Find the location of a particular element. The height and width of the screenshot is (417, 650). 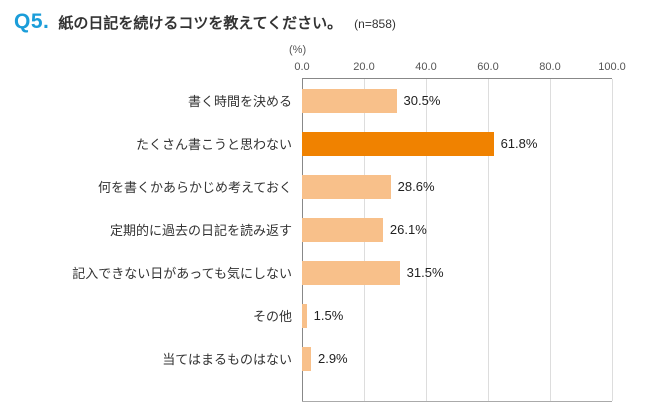

unit-label: (%) is located at coordinates (298, 50).